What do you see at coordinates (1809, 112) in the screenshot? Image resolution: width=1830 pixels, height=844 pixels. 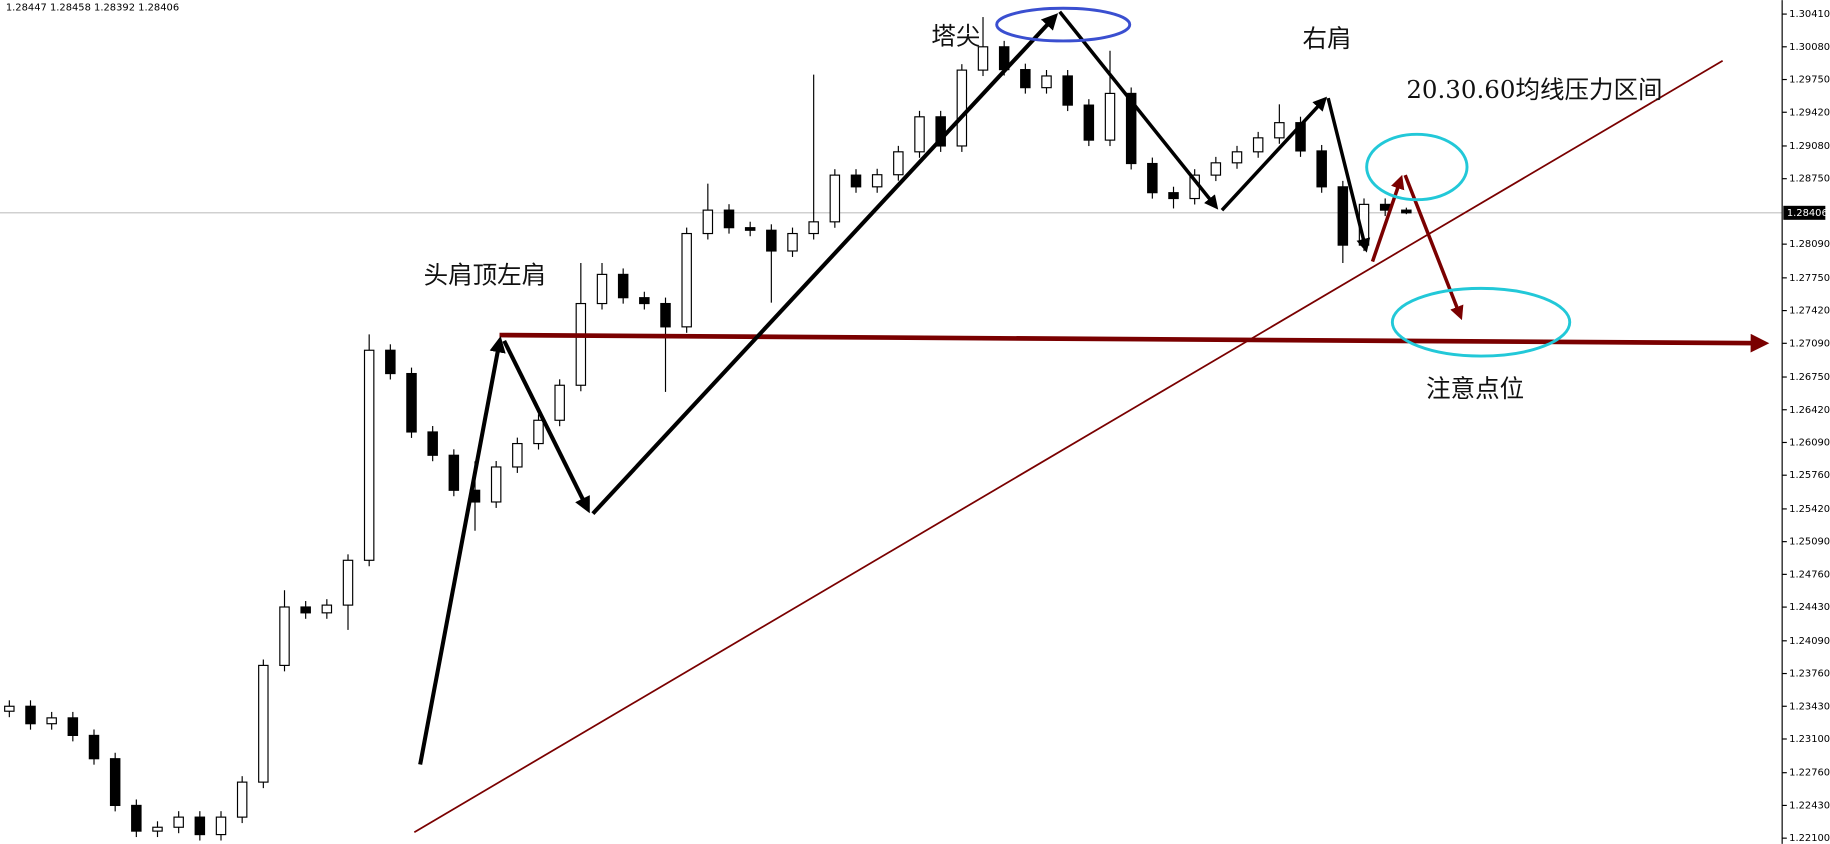 I see `y-tick-label: 1.29420` at bounding box center [1809, 112].